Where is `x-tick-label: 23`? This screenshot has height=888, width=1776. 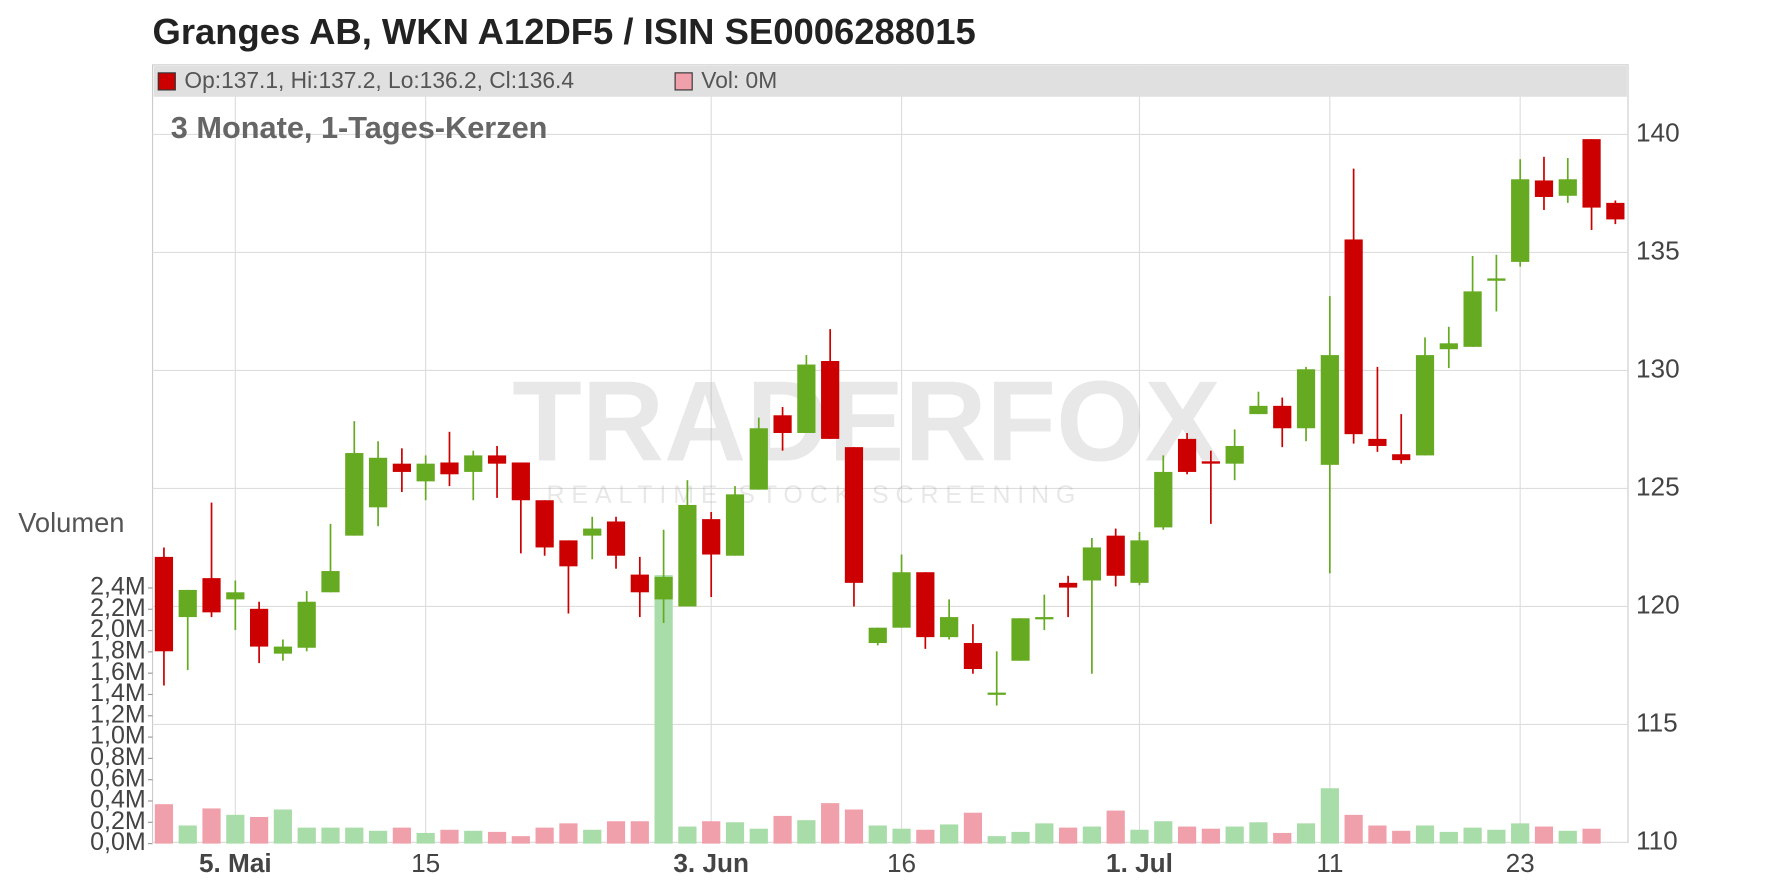
x-tick-label: 23 is located at coordinates (1520, 863).